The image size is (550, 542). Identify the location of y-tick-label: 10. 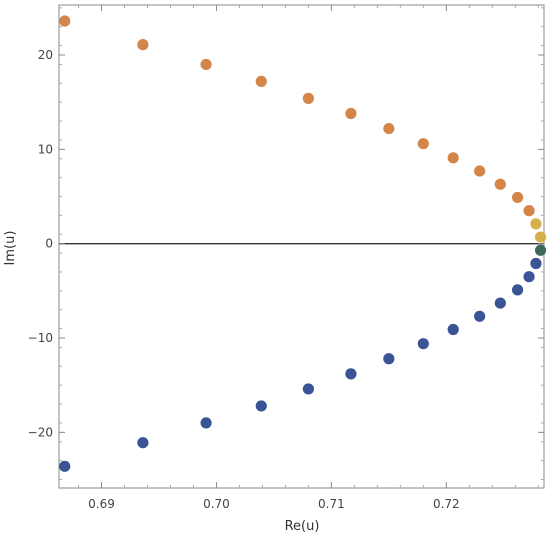
(45, 149).